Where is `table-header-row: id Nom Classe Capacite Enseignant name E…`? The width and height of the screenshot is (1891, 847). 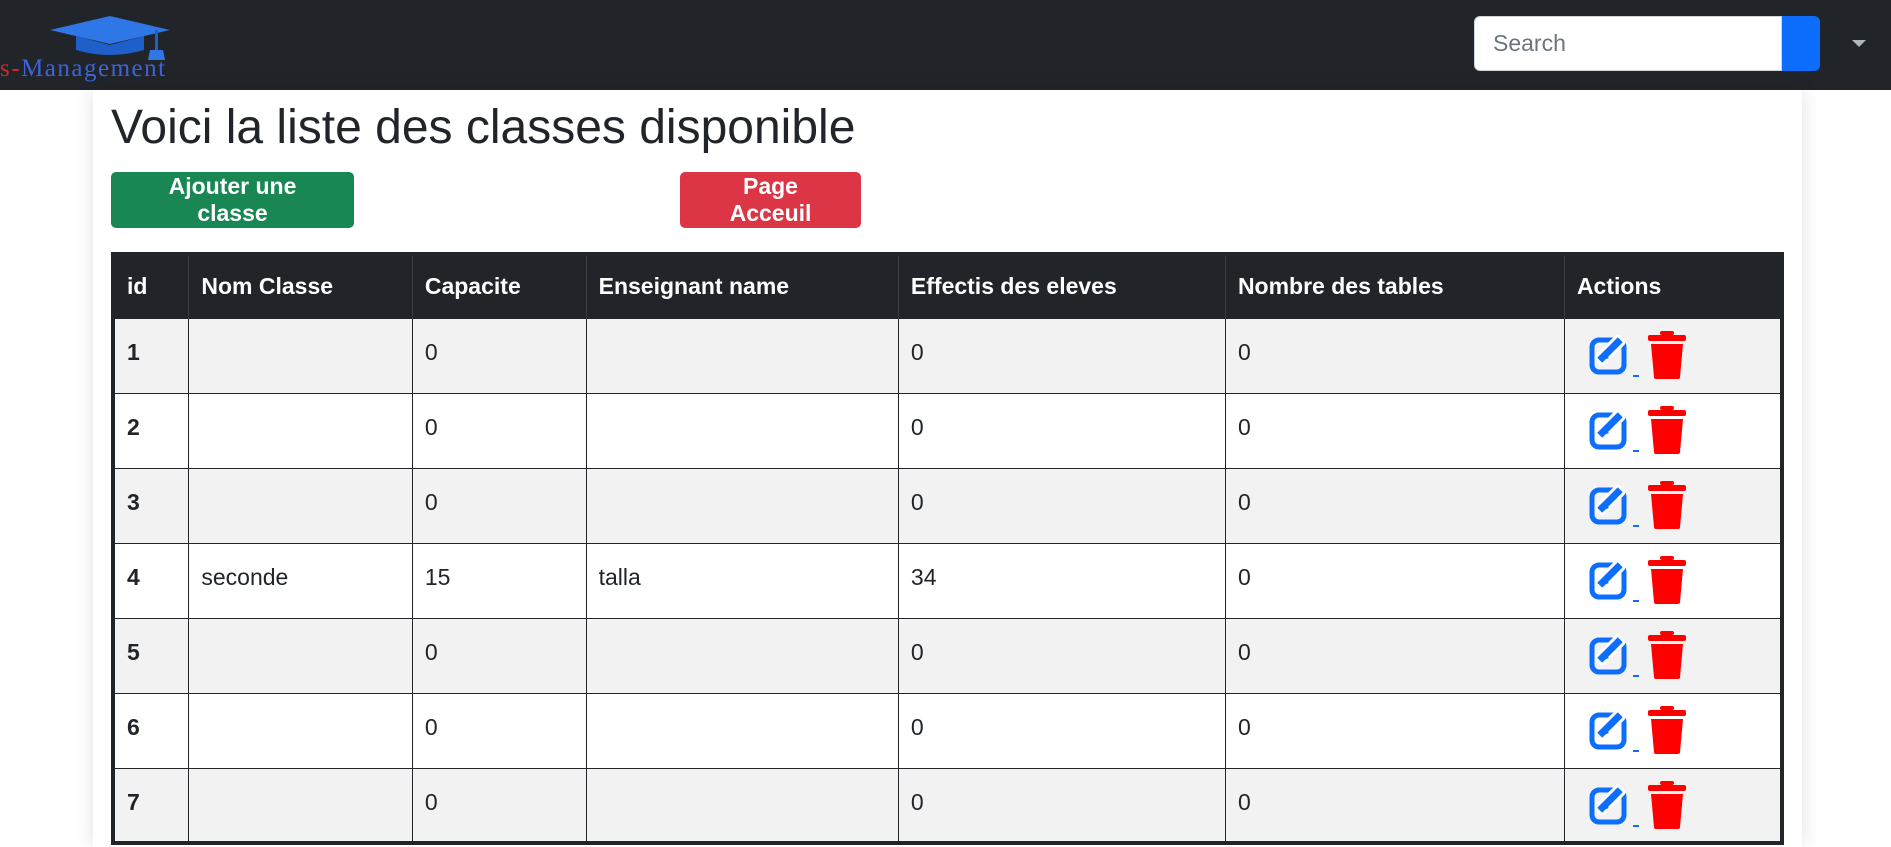 table-header-row: id Nom Classe Capacite Enseignant name E… is located at coordinates (947, 286).